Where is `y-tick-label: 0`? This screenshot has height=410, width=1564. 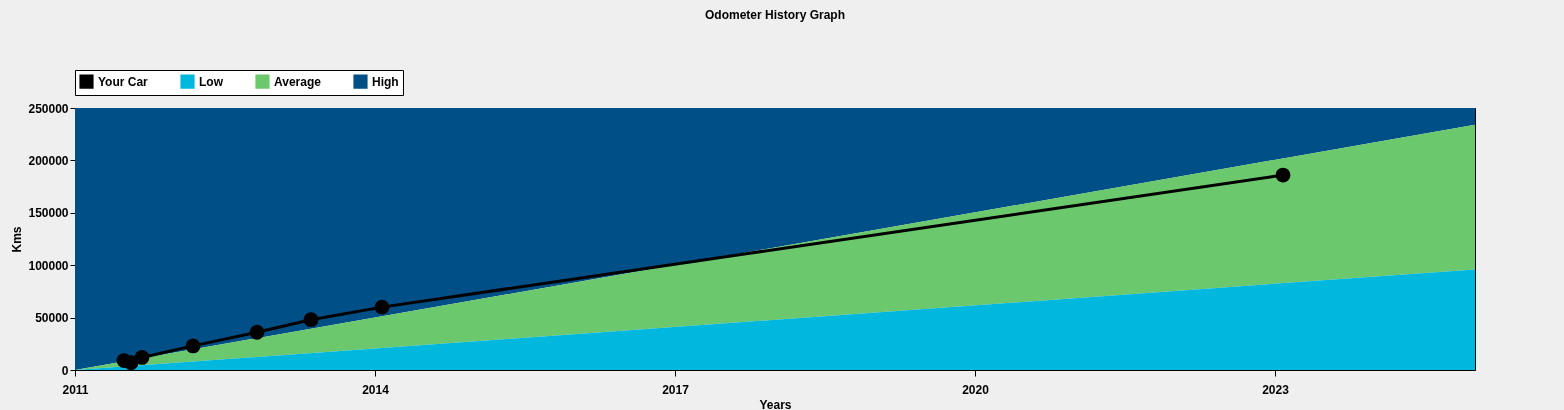
y-tick-label: 0 is located at coordinates (65, 370).